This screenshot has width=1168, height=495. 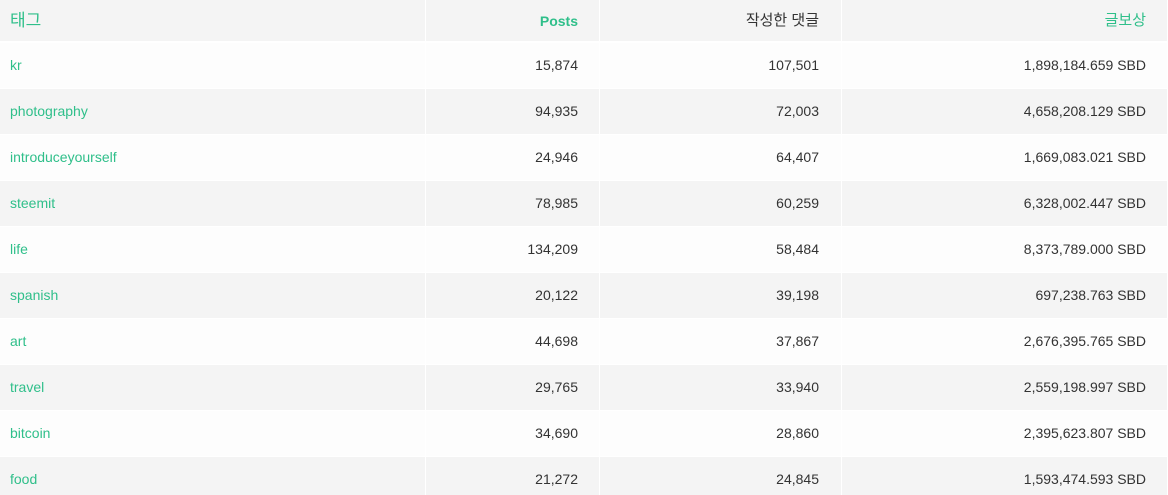 I want to click on tag-cell: kr, so click(x=213, y=66).